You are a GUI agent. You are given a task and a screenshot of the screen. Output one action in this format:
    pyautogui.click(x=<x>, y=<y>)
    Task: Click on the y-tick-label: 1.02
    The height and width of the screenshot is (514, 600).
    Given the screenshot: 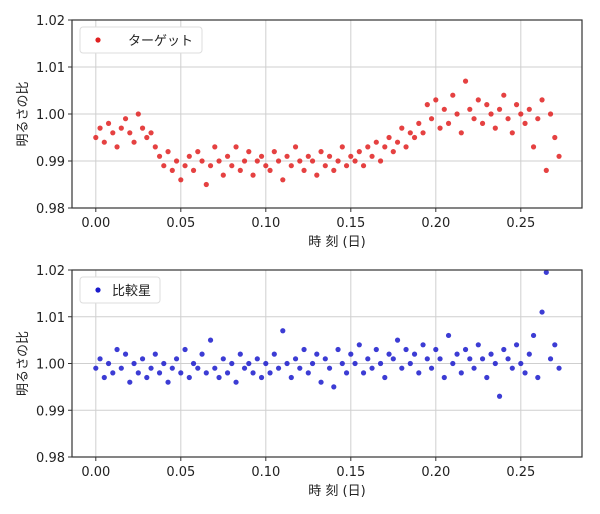 What is the action you would take?
    pyautogui.click(x=50, y=271)
    